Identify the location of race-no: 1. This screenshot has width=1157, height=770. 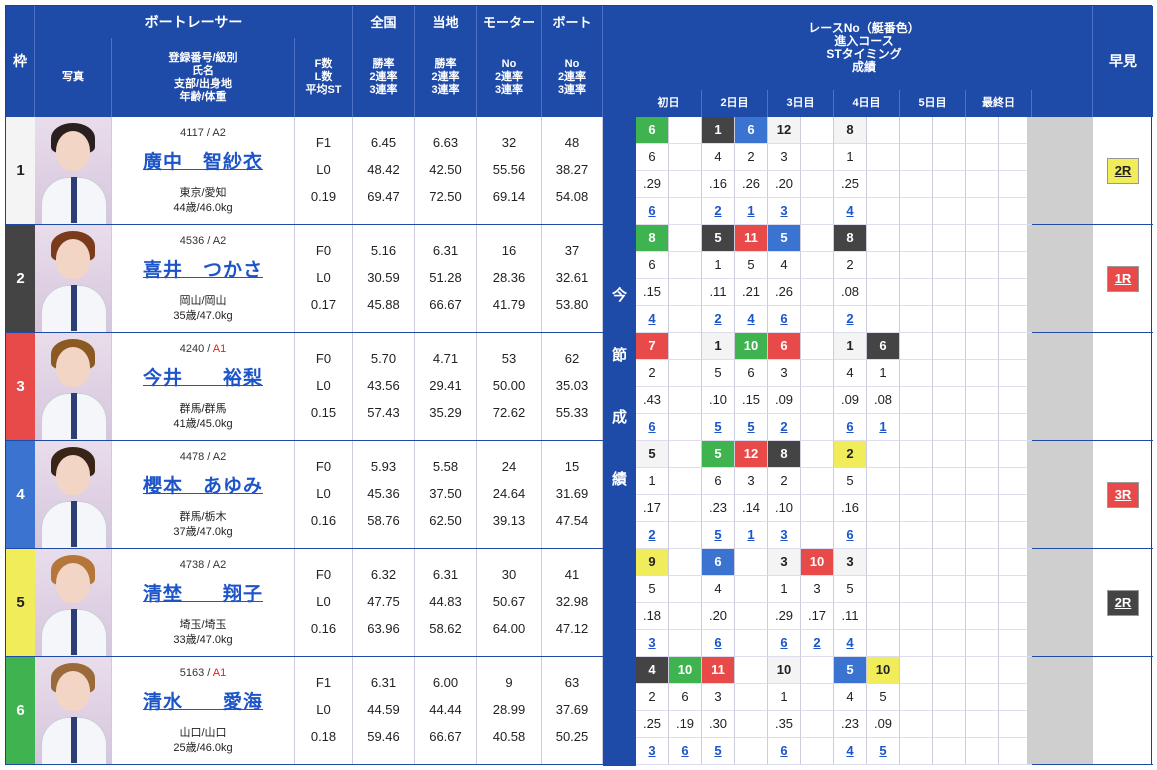
(718, 345).